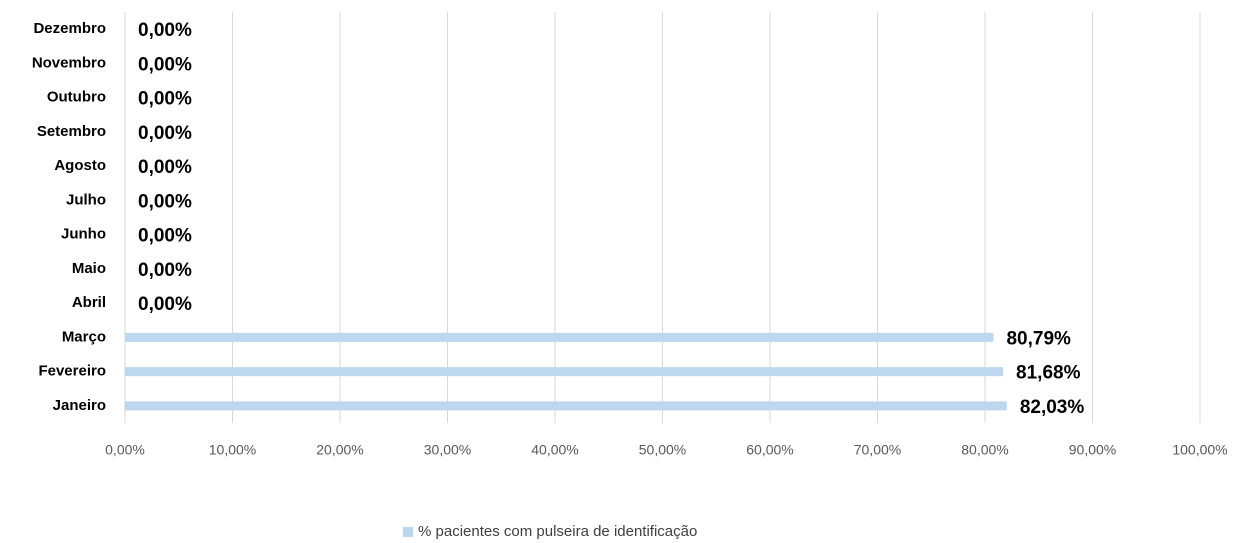  What do you see at coordinates (769, 450) in the screenshot?
I see `x-tick-label: 60,00%` at bounding box center [769, 450].